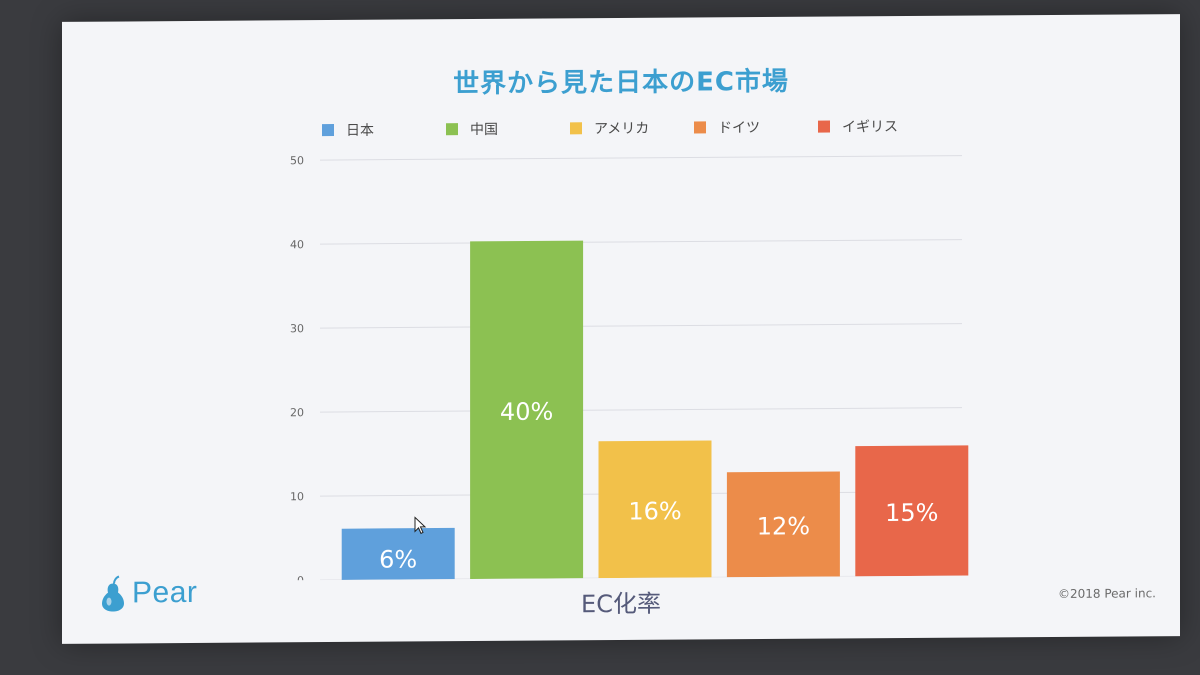 Image resolution: width=1200 pixels, height=675 pixels. Describe the element at coordinates (622, 129) in the screenshot. I see `legend-label: アメリカ` at that location.